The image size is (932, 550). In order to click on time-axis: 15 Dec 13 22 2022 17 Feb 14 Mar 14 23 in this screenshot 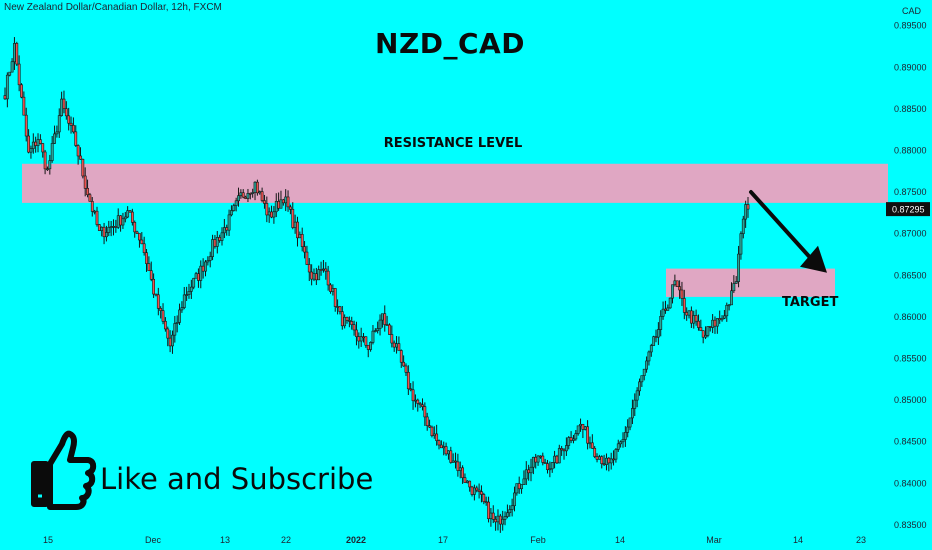, I will do `click(454, 540)`.